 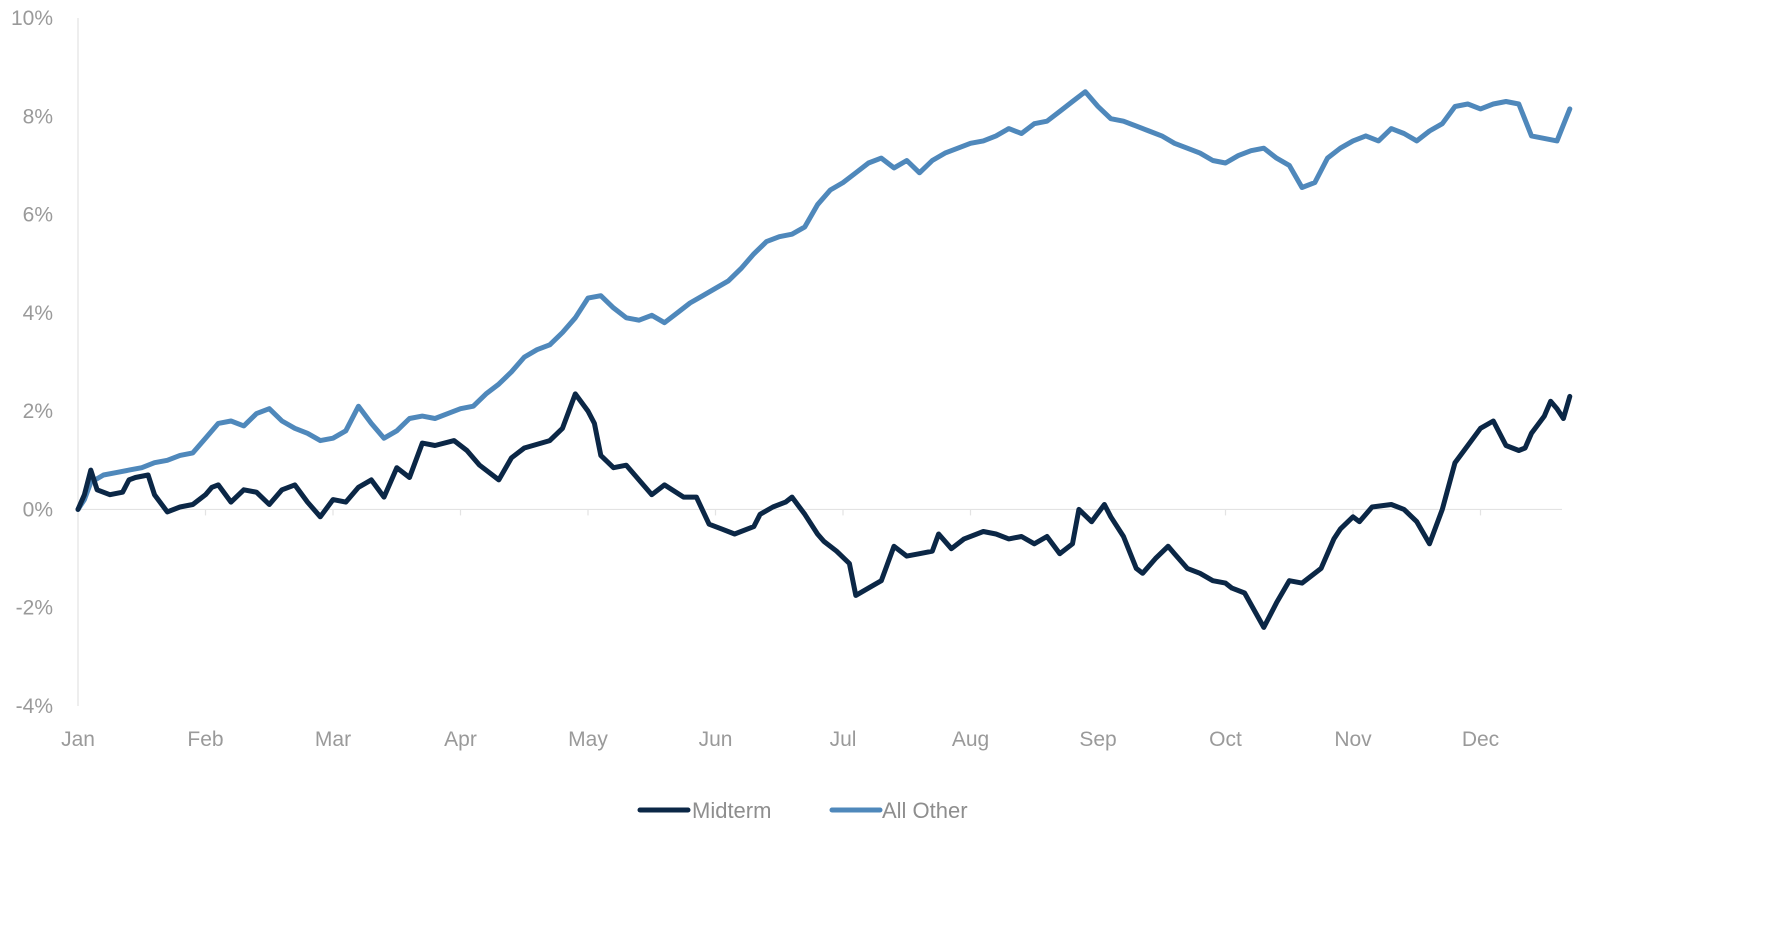 What do you see at coordinates (333, 739) in the screenshot?
I see `x-tick-label: Mar` at bounding box center [333, 739].